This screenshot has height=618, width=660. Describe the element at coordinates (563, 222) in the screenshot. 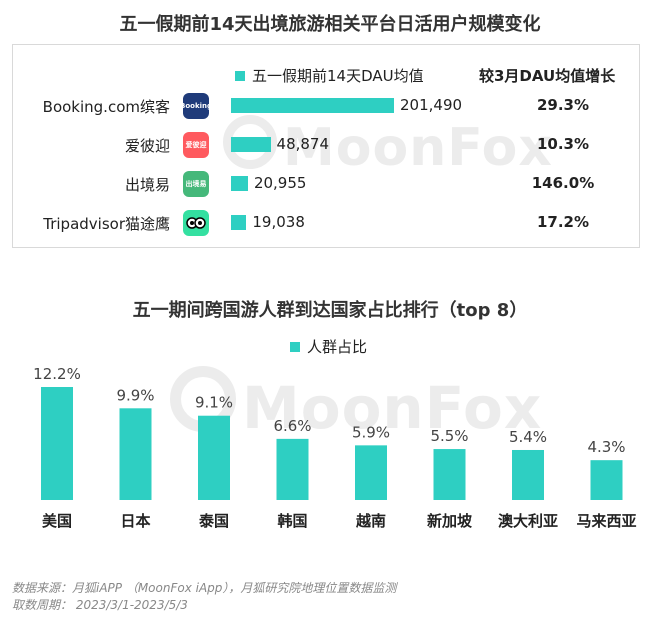

I see `growth-value: 17.2%` at that location.